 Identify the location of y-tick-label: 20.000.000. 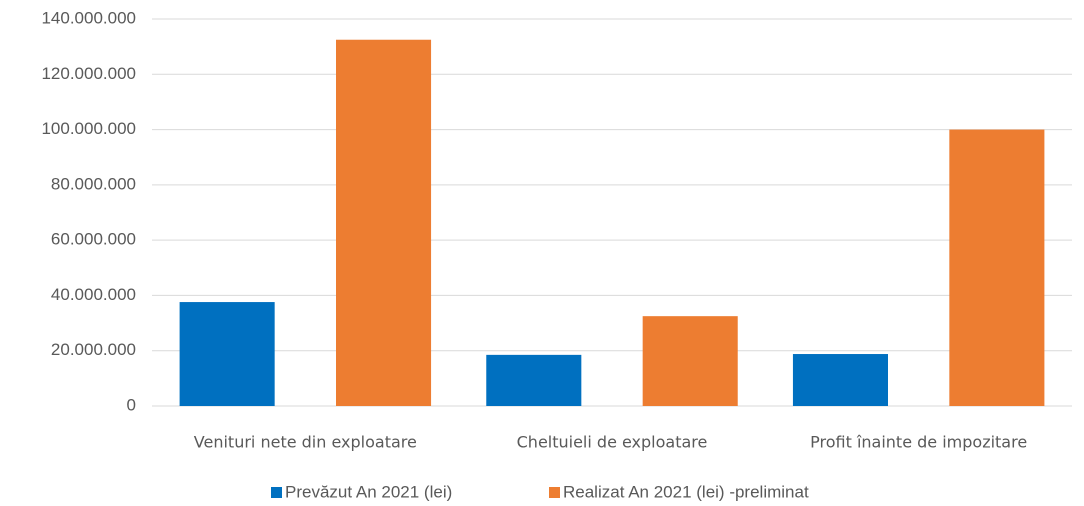
(93, 349).